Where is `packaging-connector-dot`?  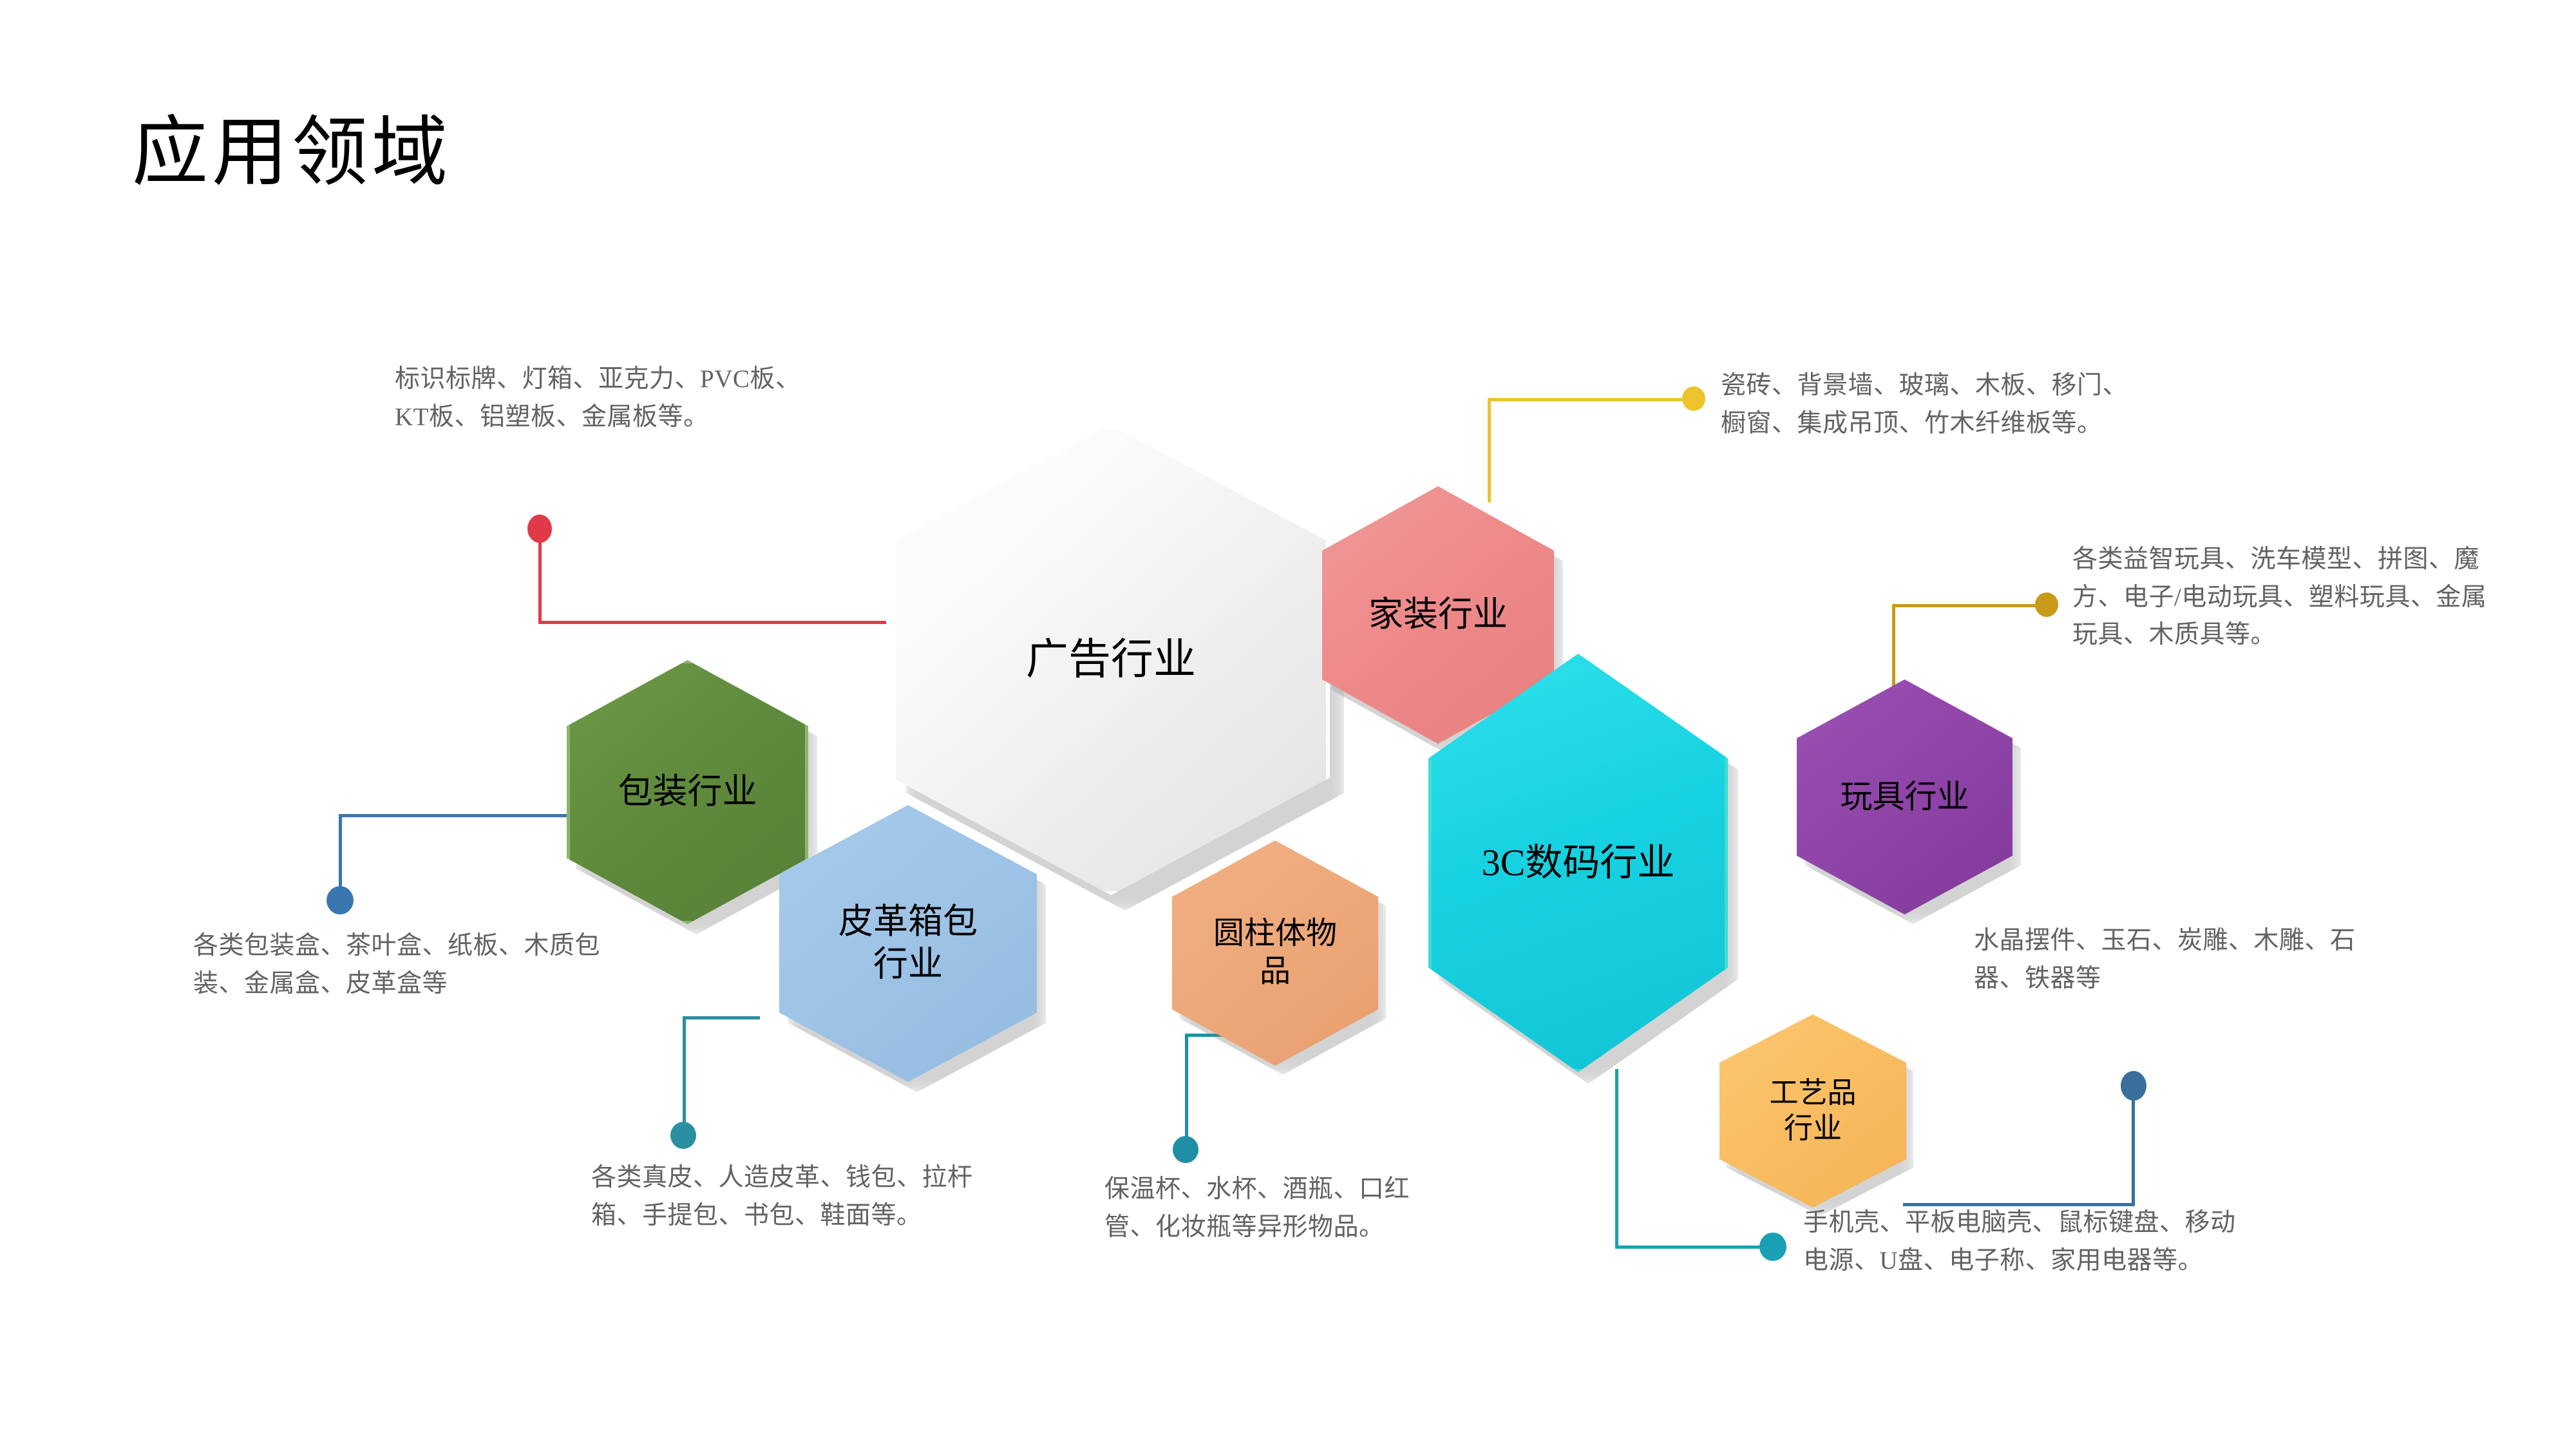 packaging-connector-dot is located at coordinates (340, 900).